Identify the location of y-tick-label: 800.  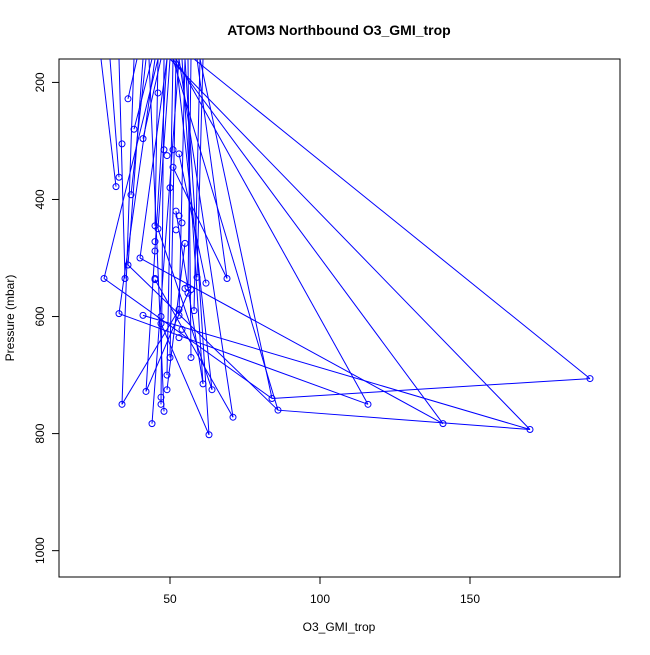
(40, 433).